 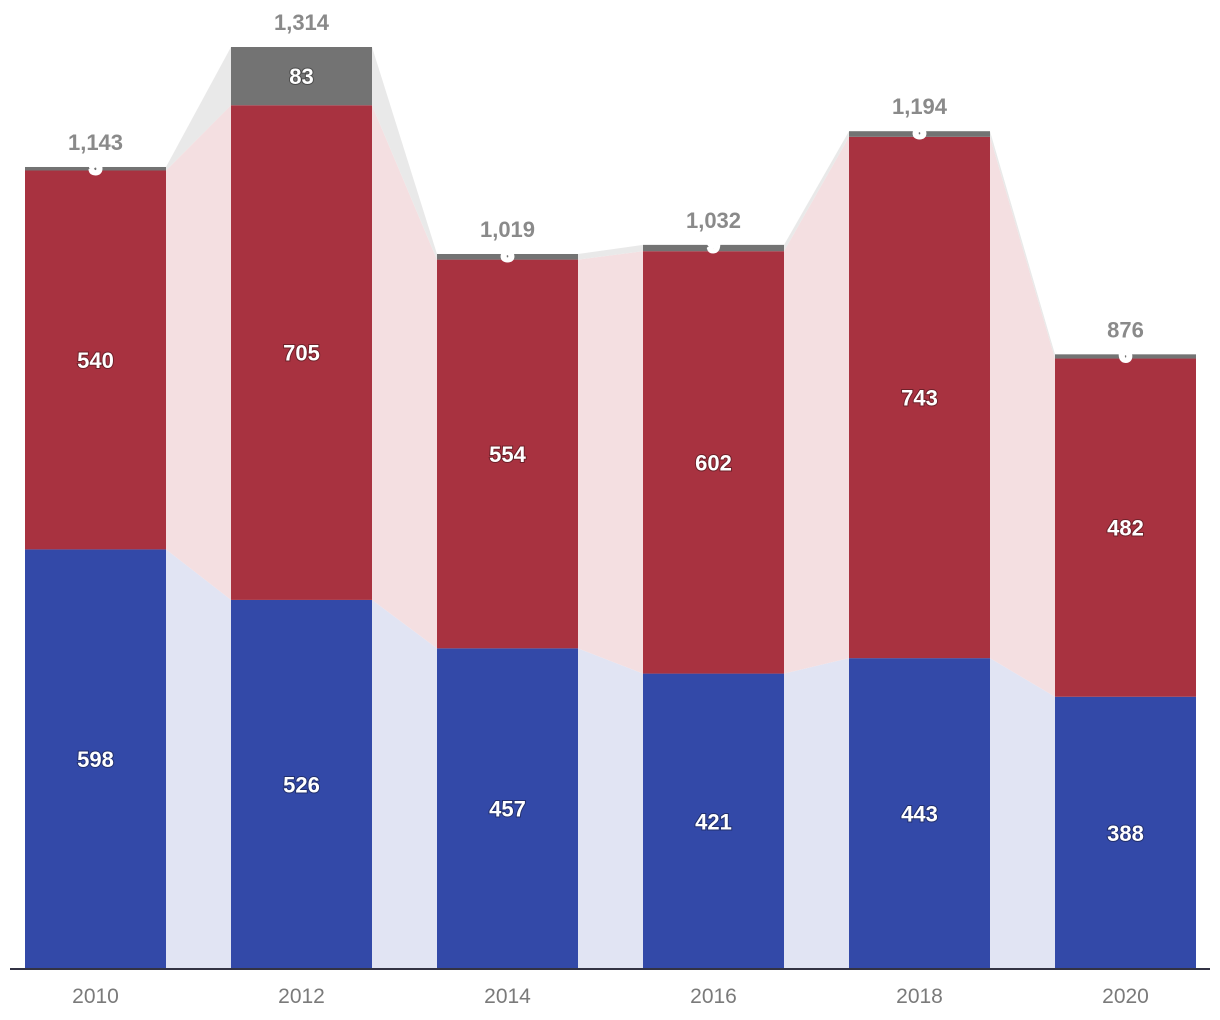 I want to click on band-series-1-2014-2016, so click(x=610, y=808).